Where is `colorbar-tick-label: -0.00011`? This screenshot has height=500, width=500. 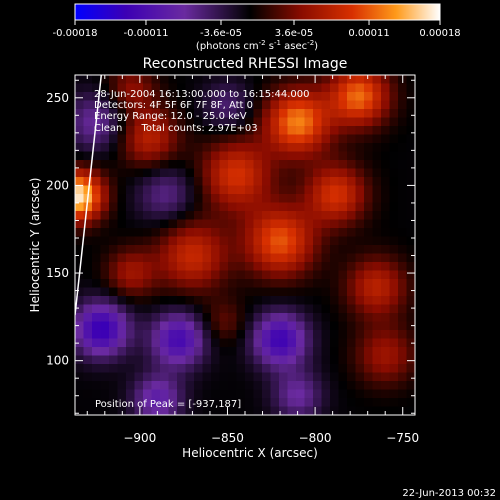
colorbar-tick-label: -0.00011 is located at coordinates (145, 33).